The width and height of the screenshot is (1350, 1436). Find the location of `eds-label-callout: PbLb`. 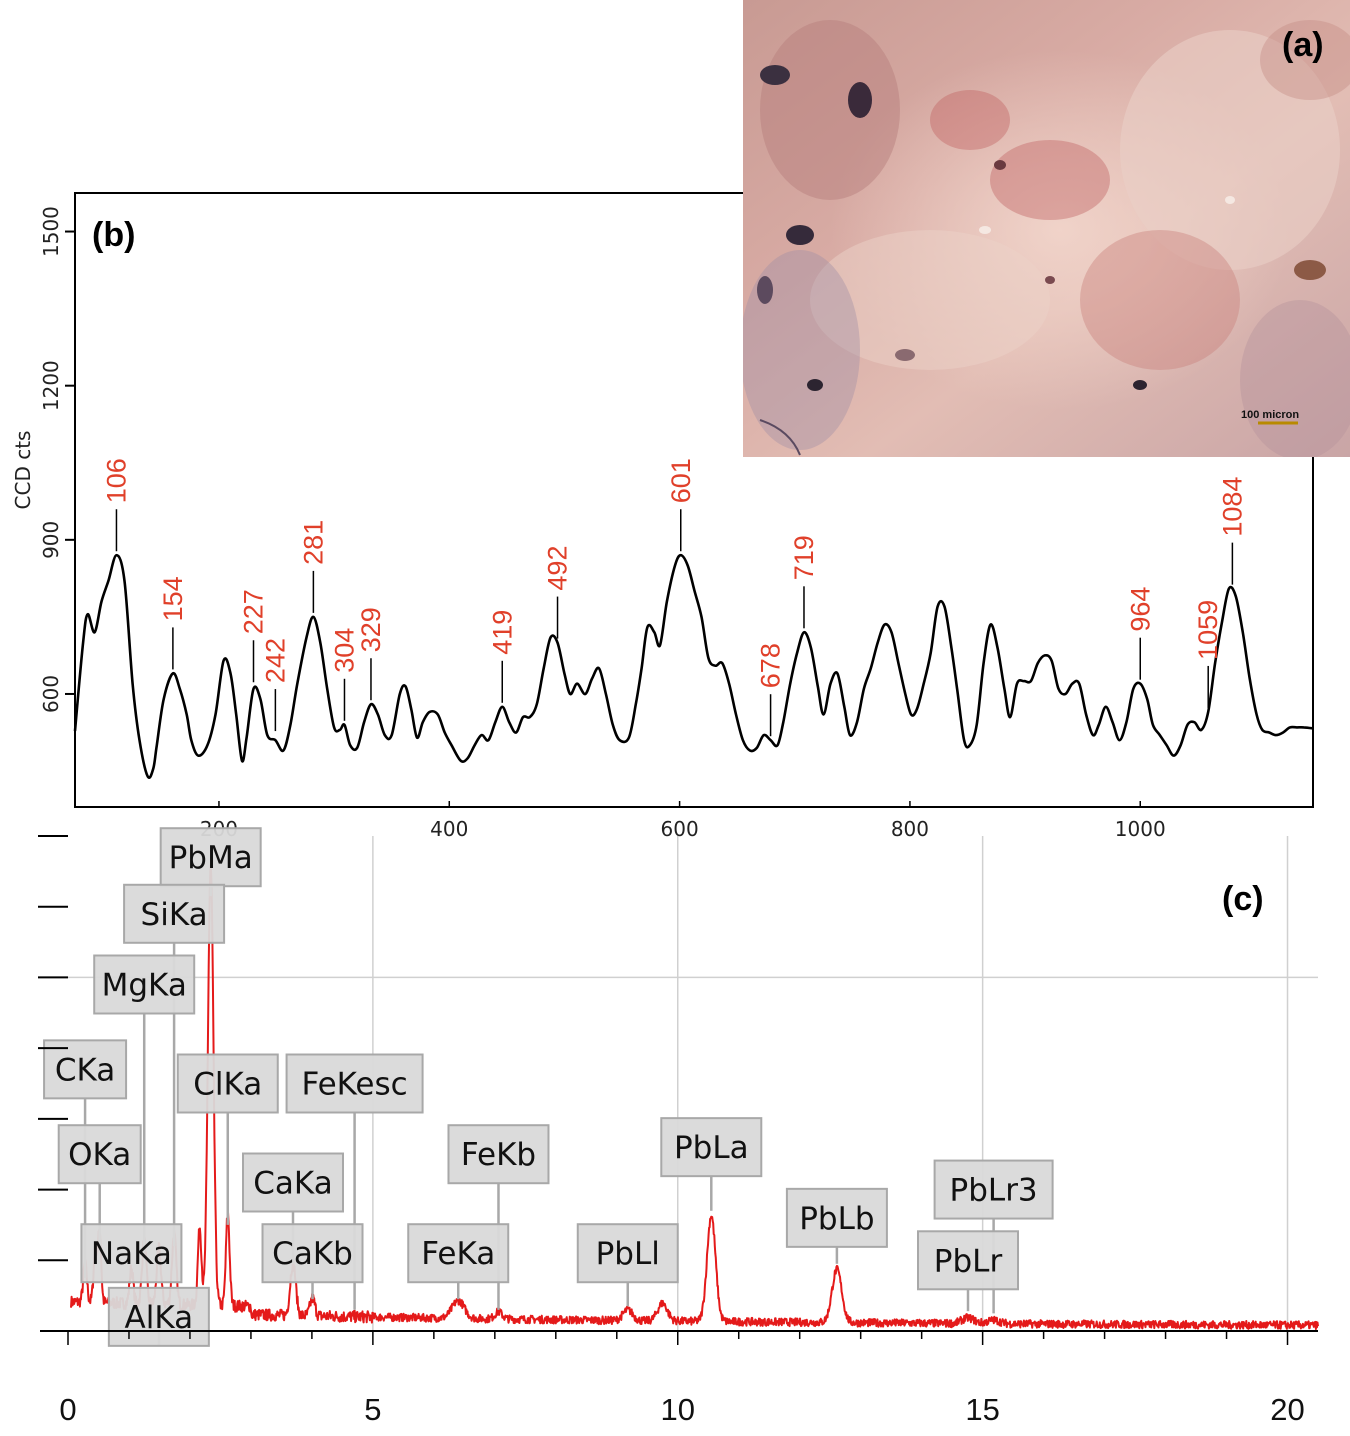

eds-label-callout: PbLb is located at coordinates (836, 1225).